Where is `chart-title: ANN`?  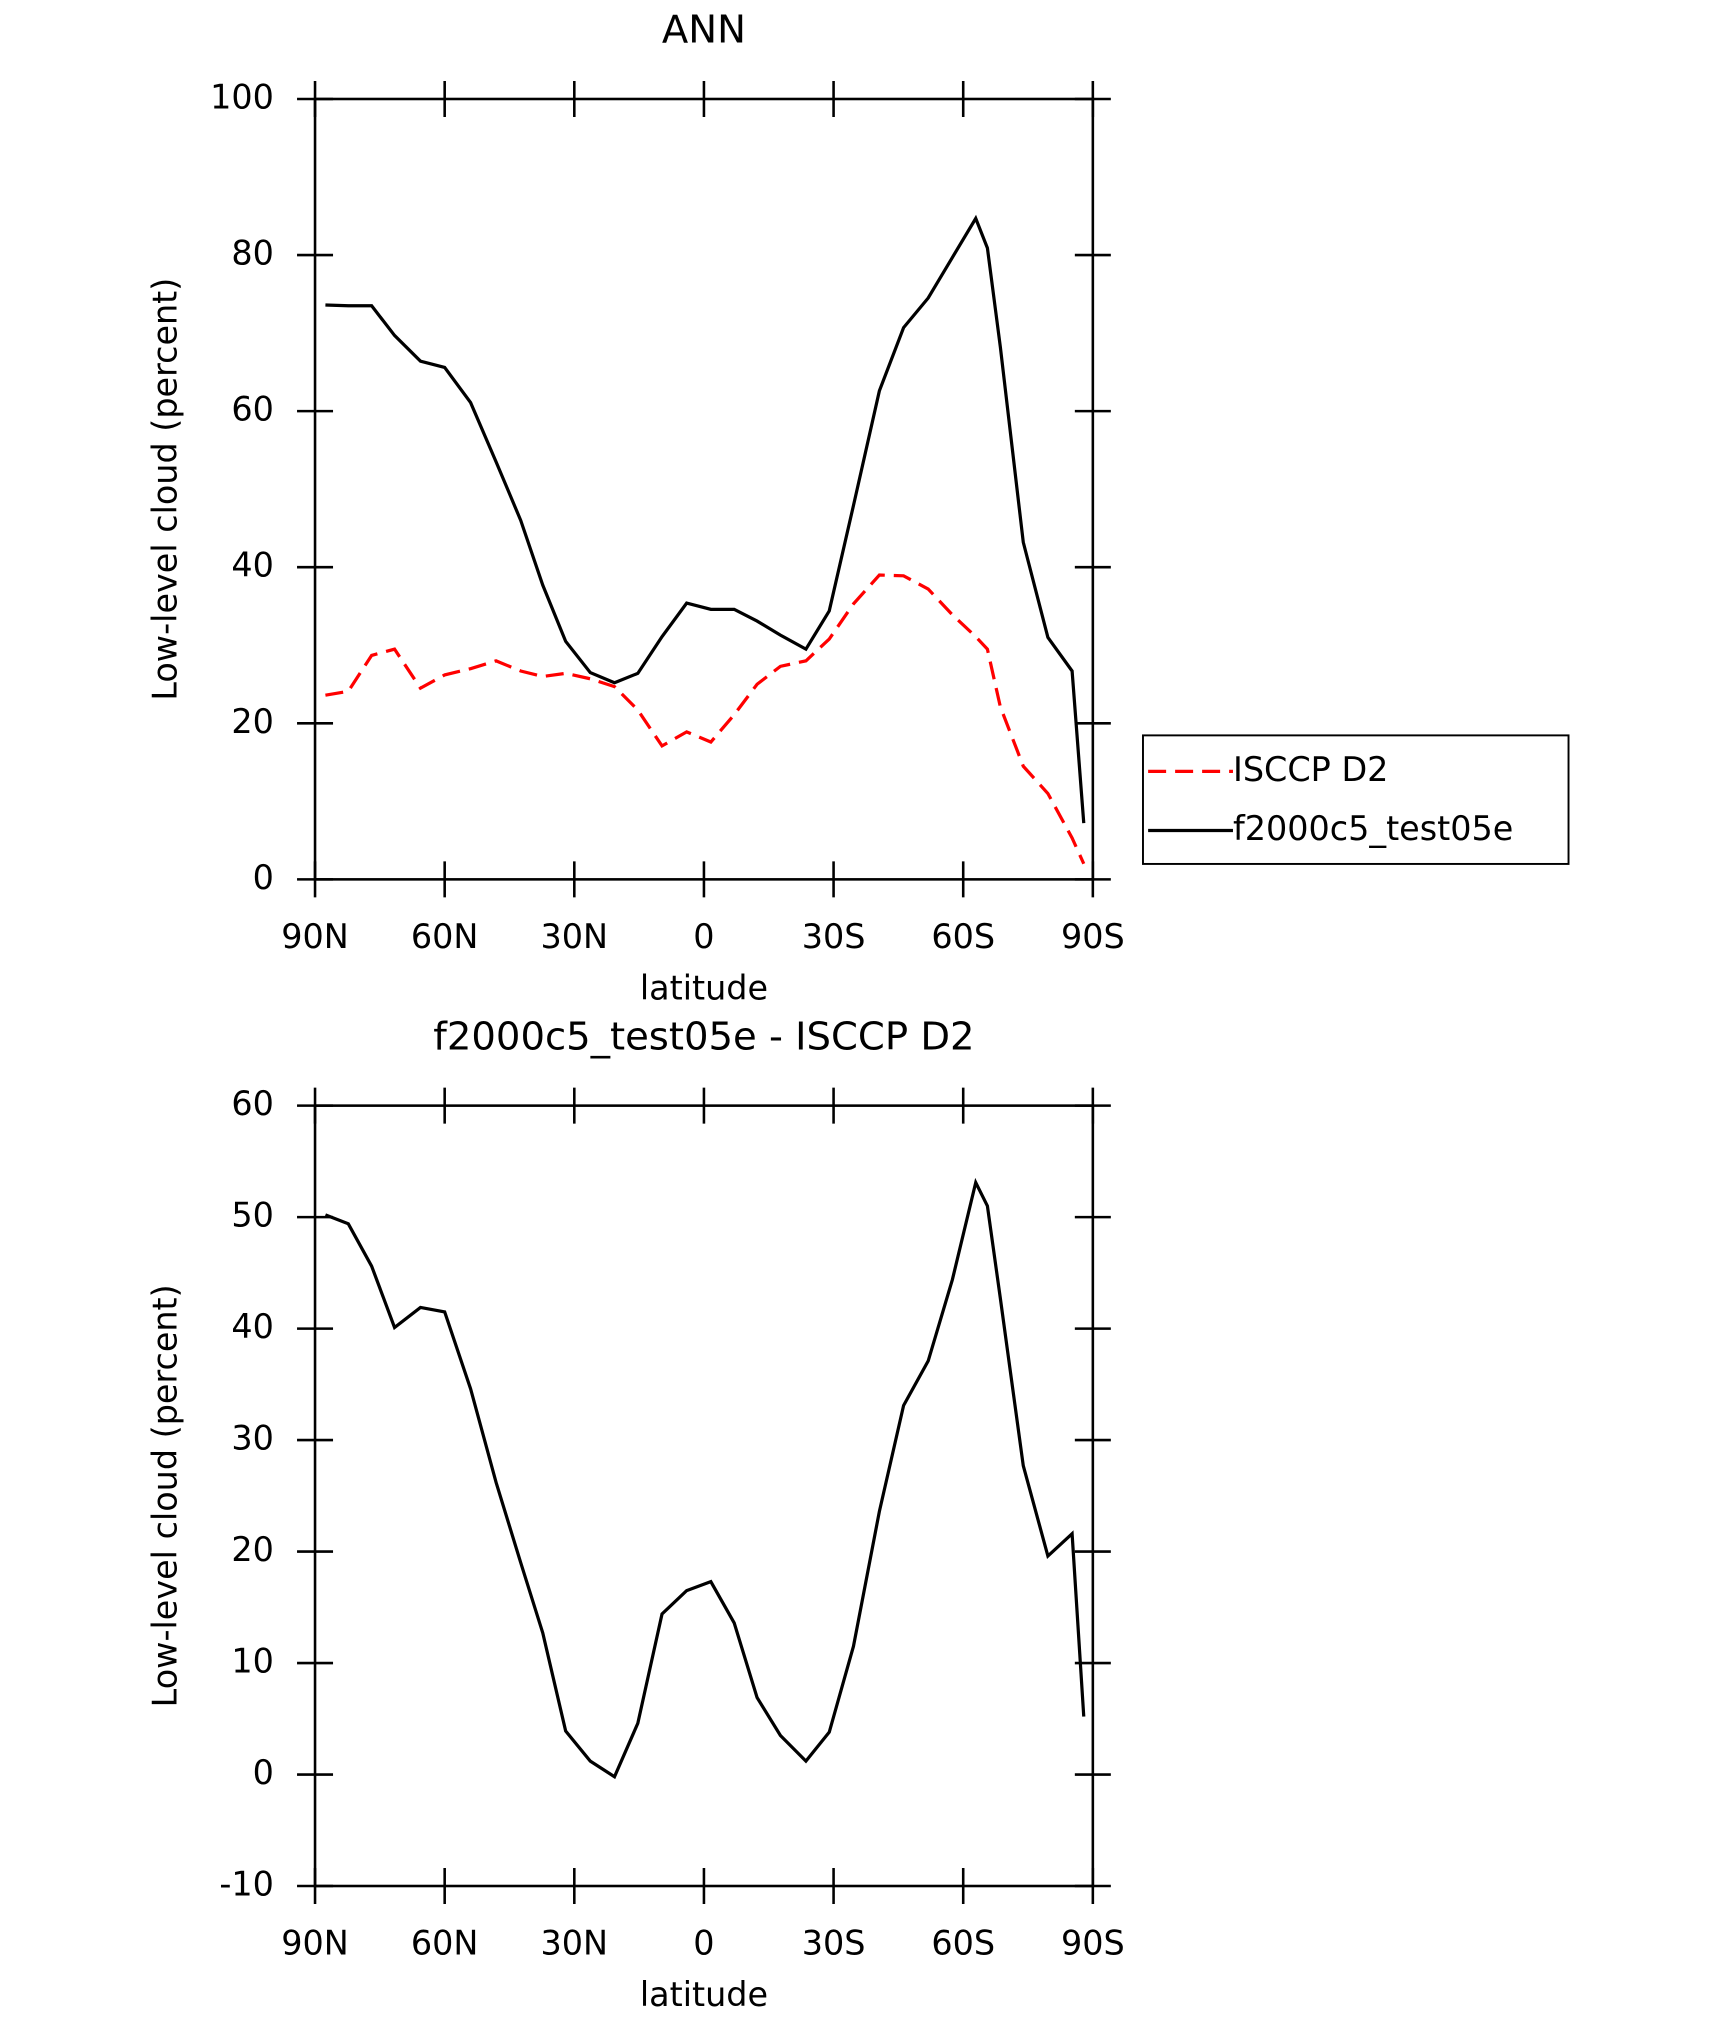 chart-title: ANN is located at coordinates (704, 30).